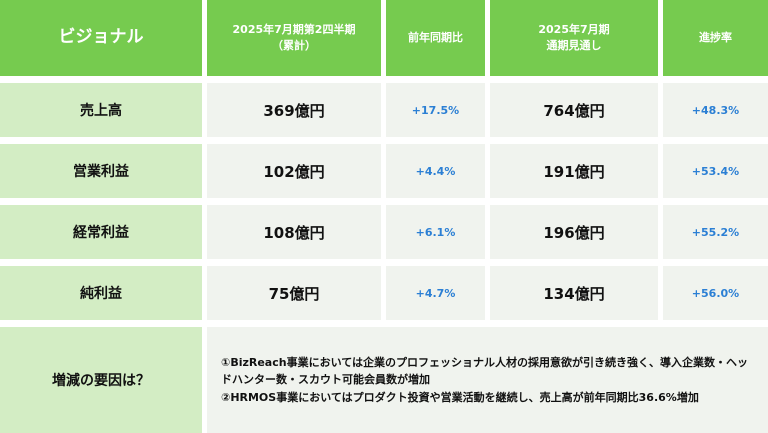 This screenshot has height=433, width=768. Describe the element at coordinates (715, 293) in the screenshot. I see `progress-value: +56.0%` at that location.